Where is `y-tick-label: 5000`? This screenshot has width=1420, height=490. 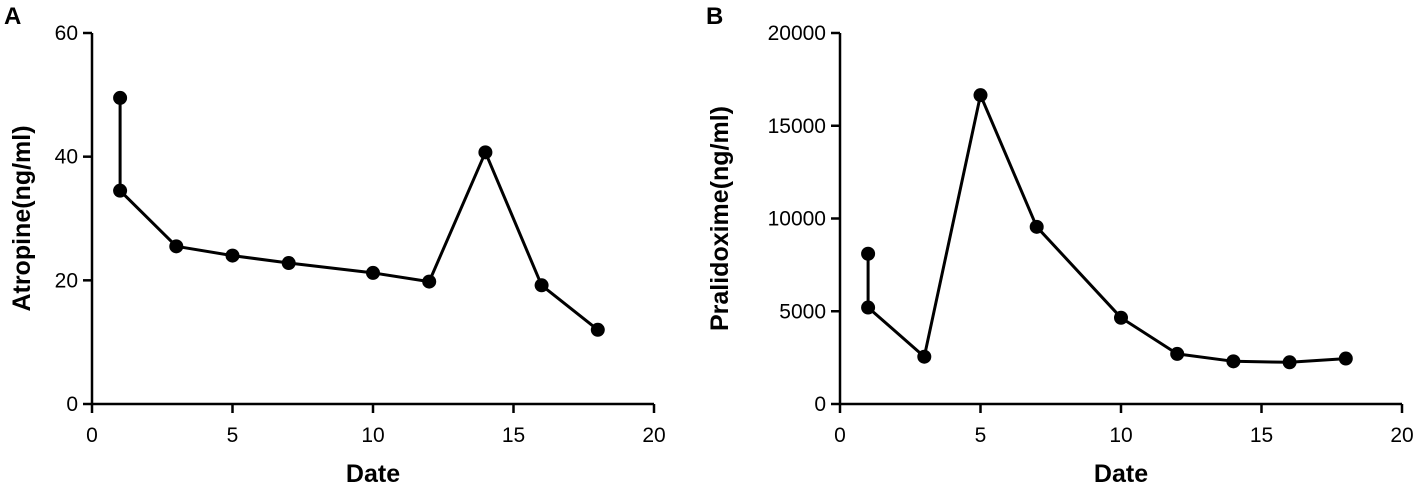 y-tick-label: 5000 is located at coordinates (802, 311).